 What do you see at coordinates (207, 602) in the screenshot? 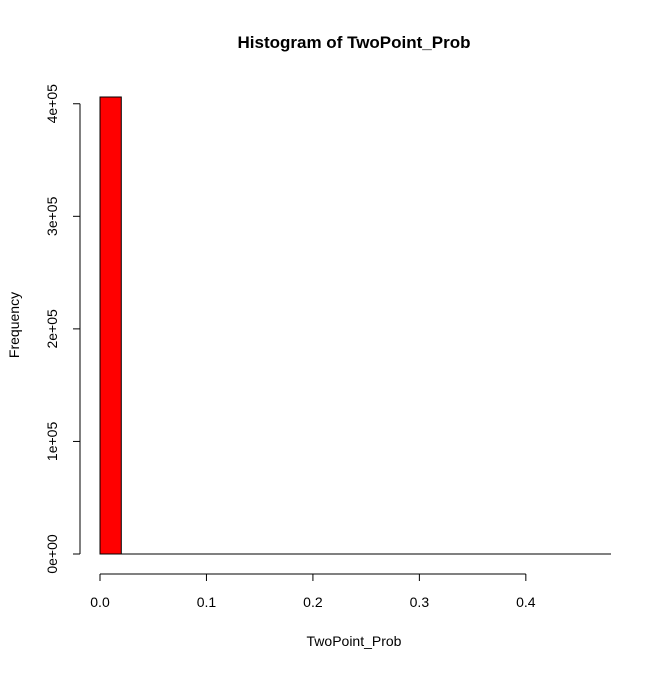
I see `x-tick-label: 0.1` at bounding box center [207, 602].